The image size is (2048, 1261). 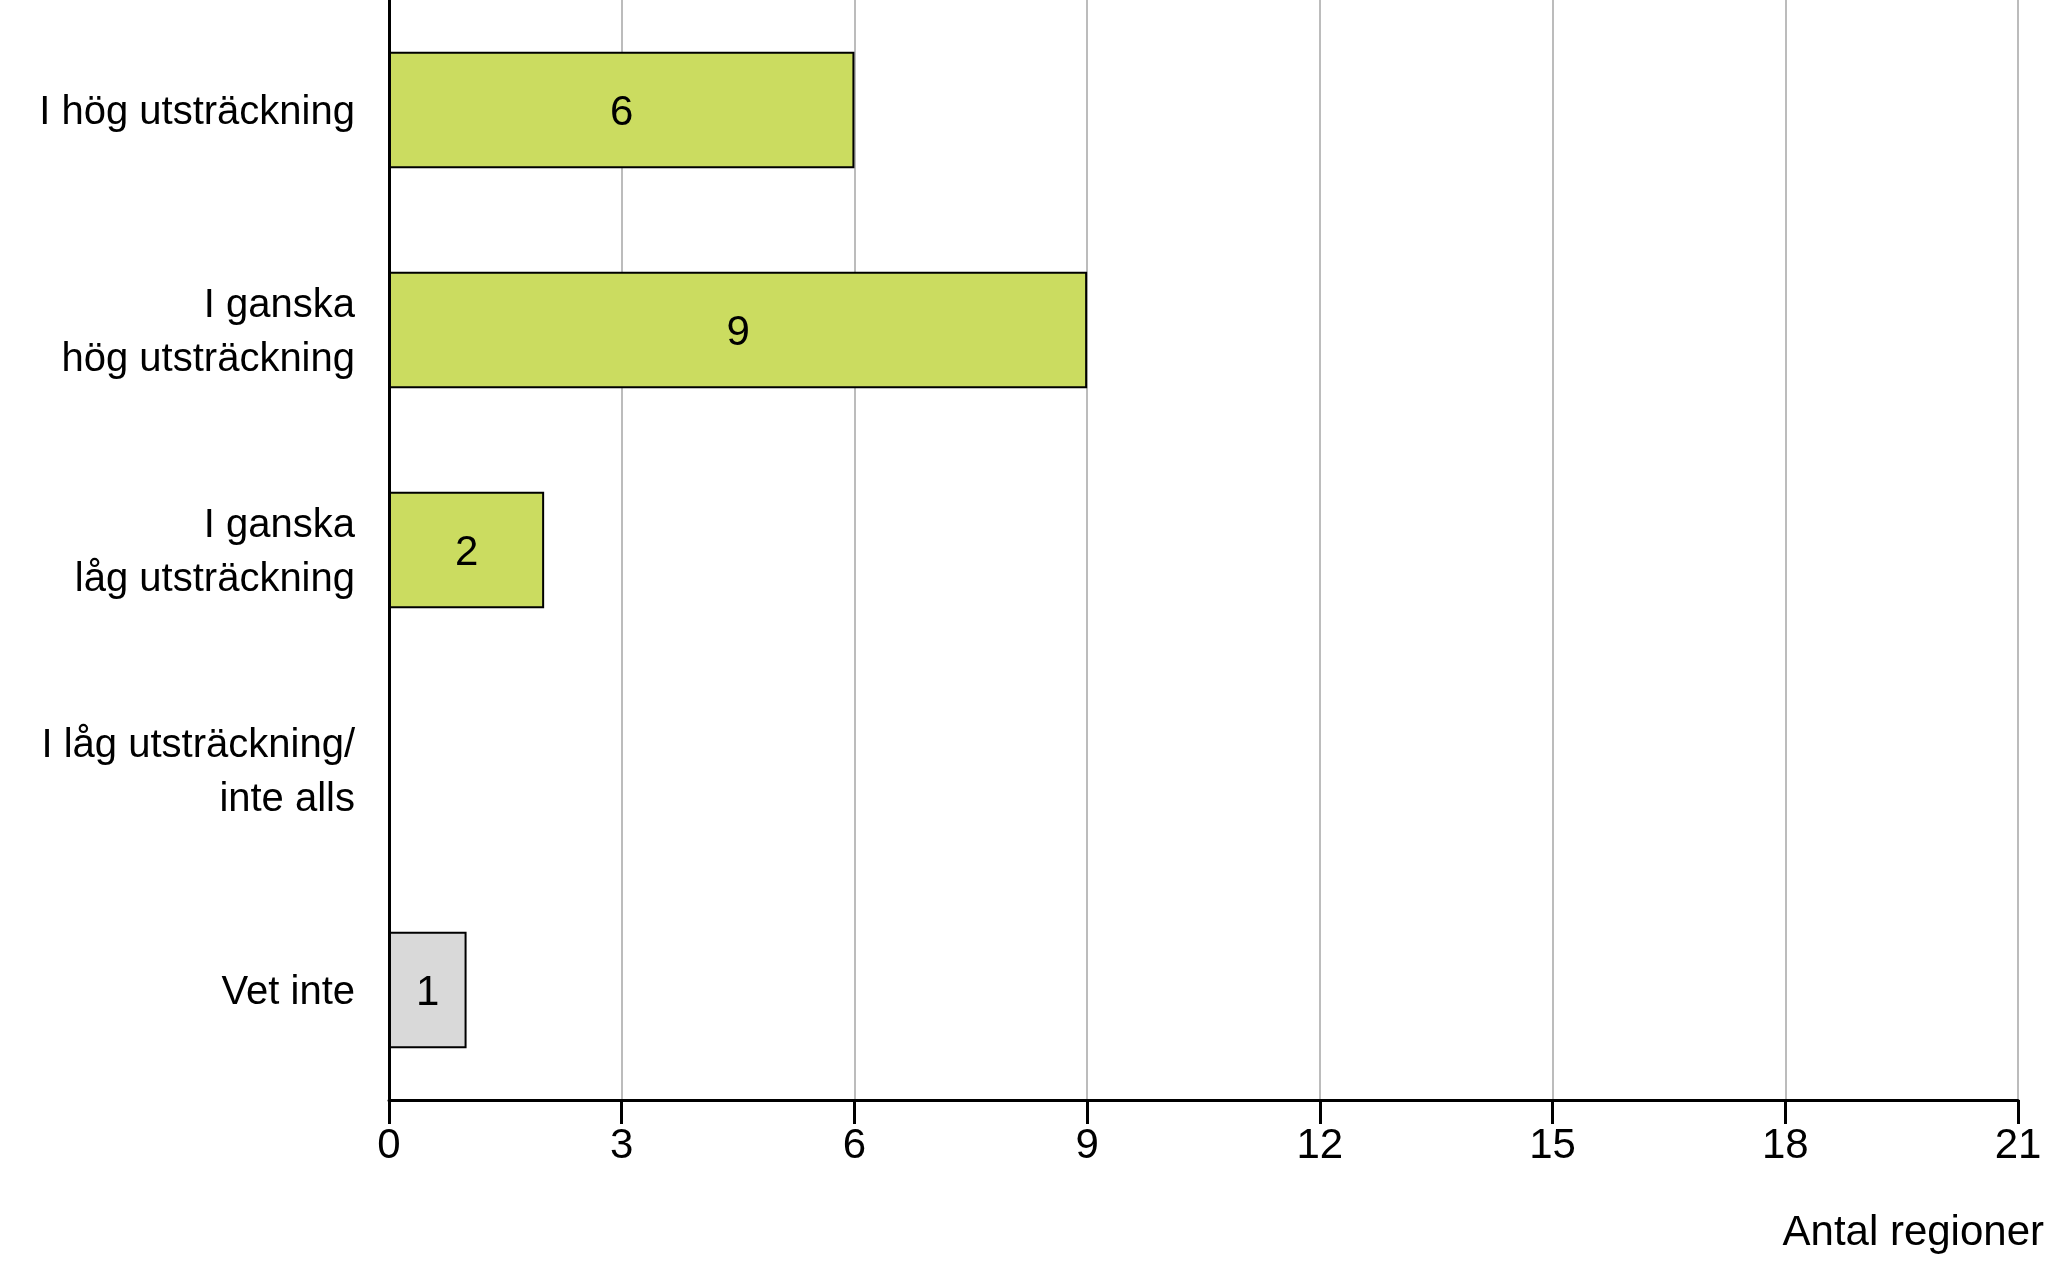 I want to click on y-tick-label: Vet inte, so click(x=288, y=990).